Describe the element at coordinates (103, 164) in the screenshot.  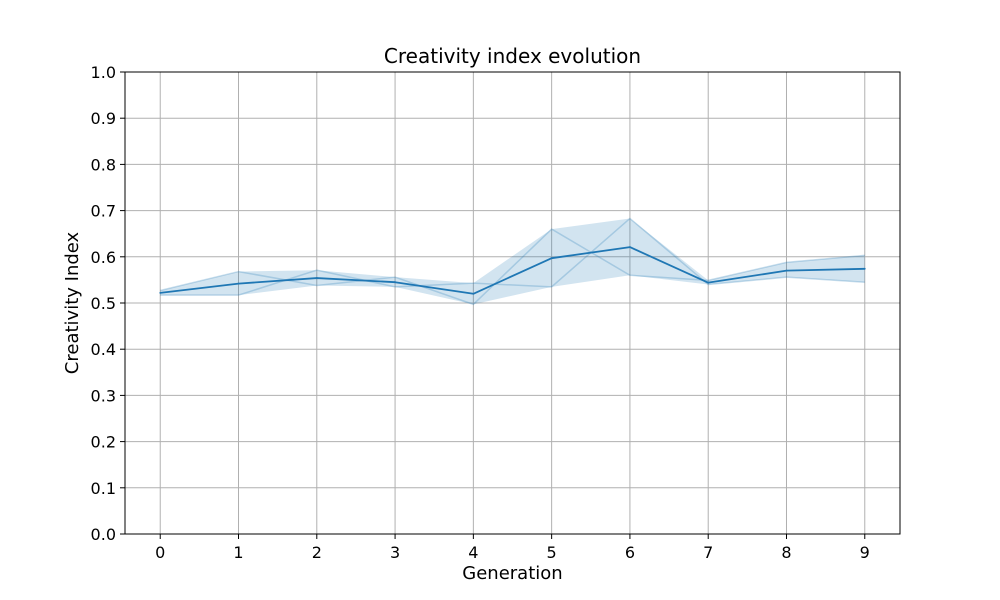
I see `y-tick-label: 0.8` at that location.